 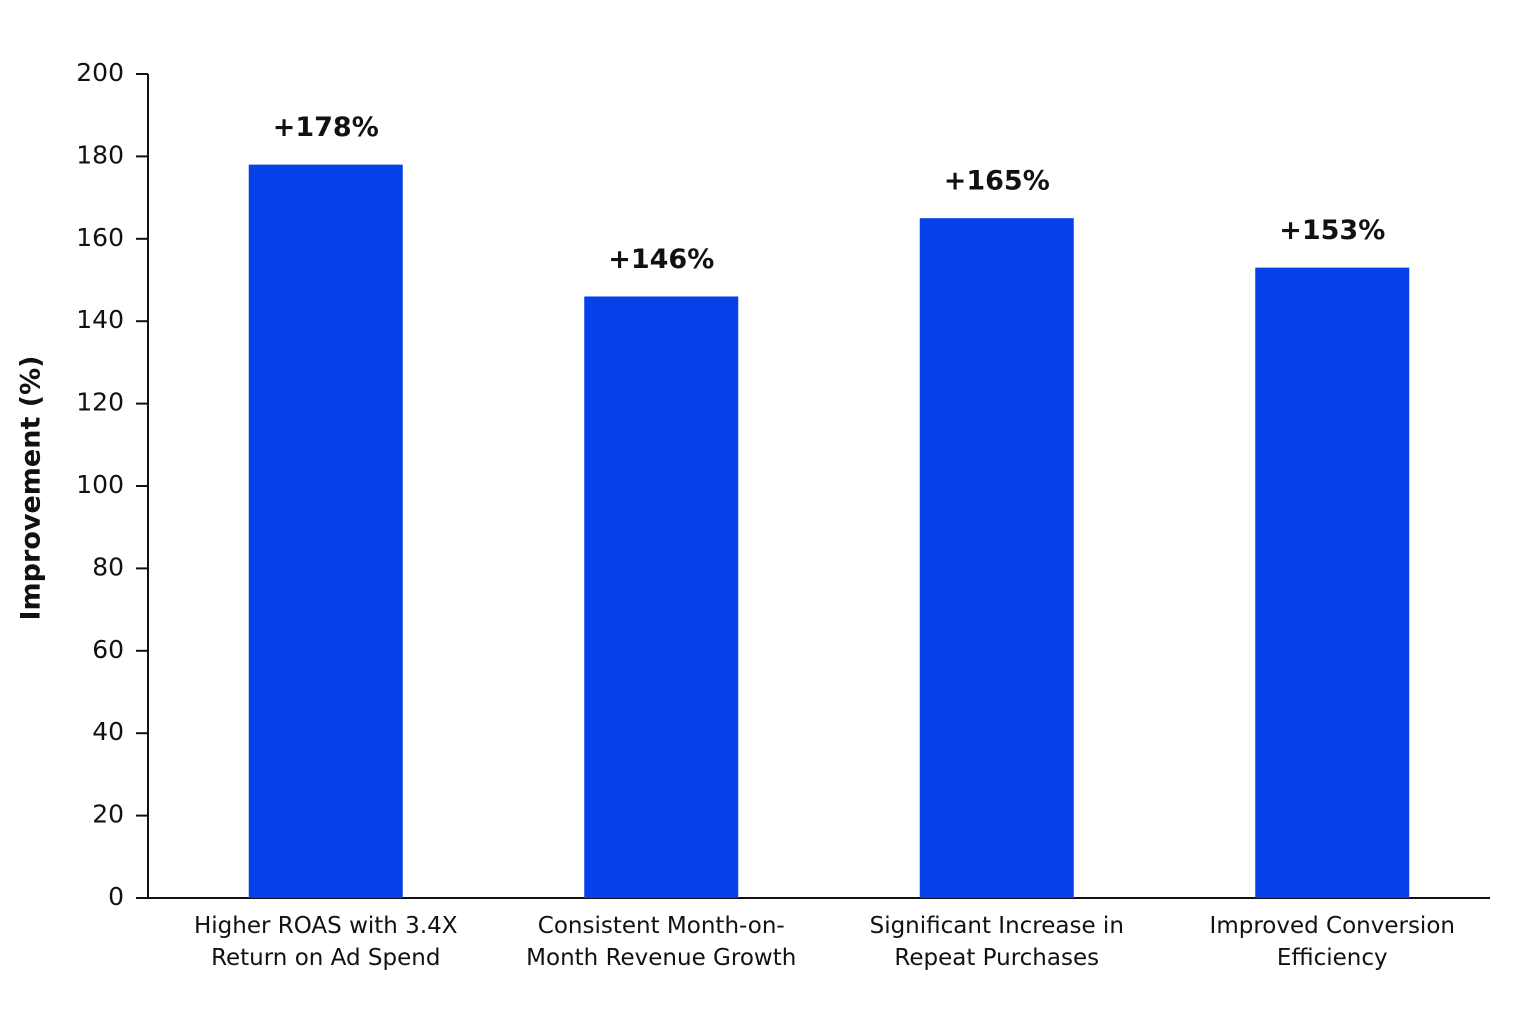 What do you see at coordinates (996, 942) in the screenshot?
I see `x-tick-label: Significant Increase in Repeat Purchases` at bounding box center [996, 942].